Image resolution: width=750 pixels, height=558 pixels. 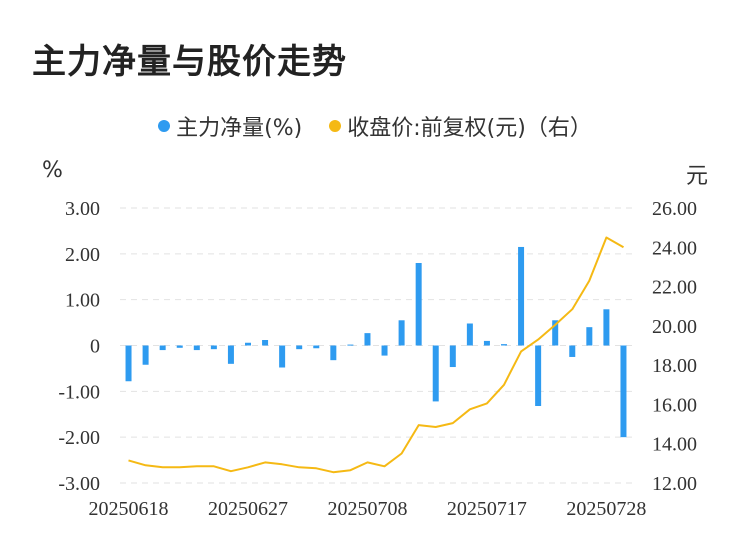 I want to click on y-right-tick-label: 20.00, so click(x=674, y=327).